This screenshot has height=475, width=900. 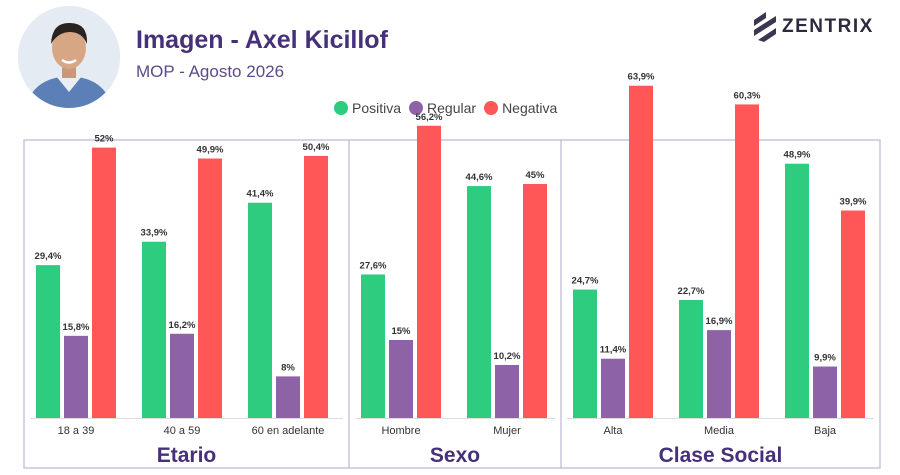 What do you see at coordinates (182, 325) in the screenshot?
I see `data-label-regular: 16,2%` at bounding box center [182, 325].